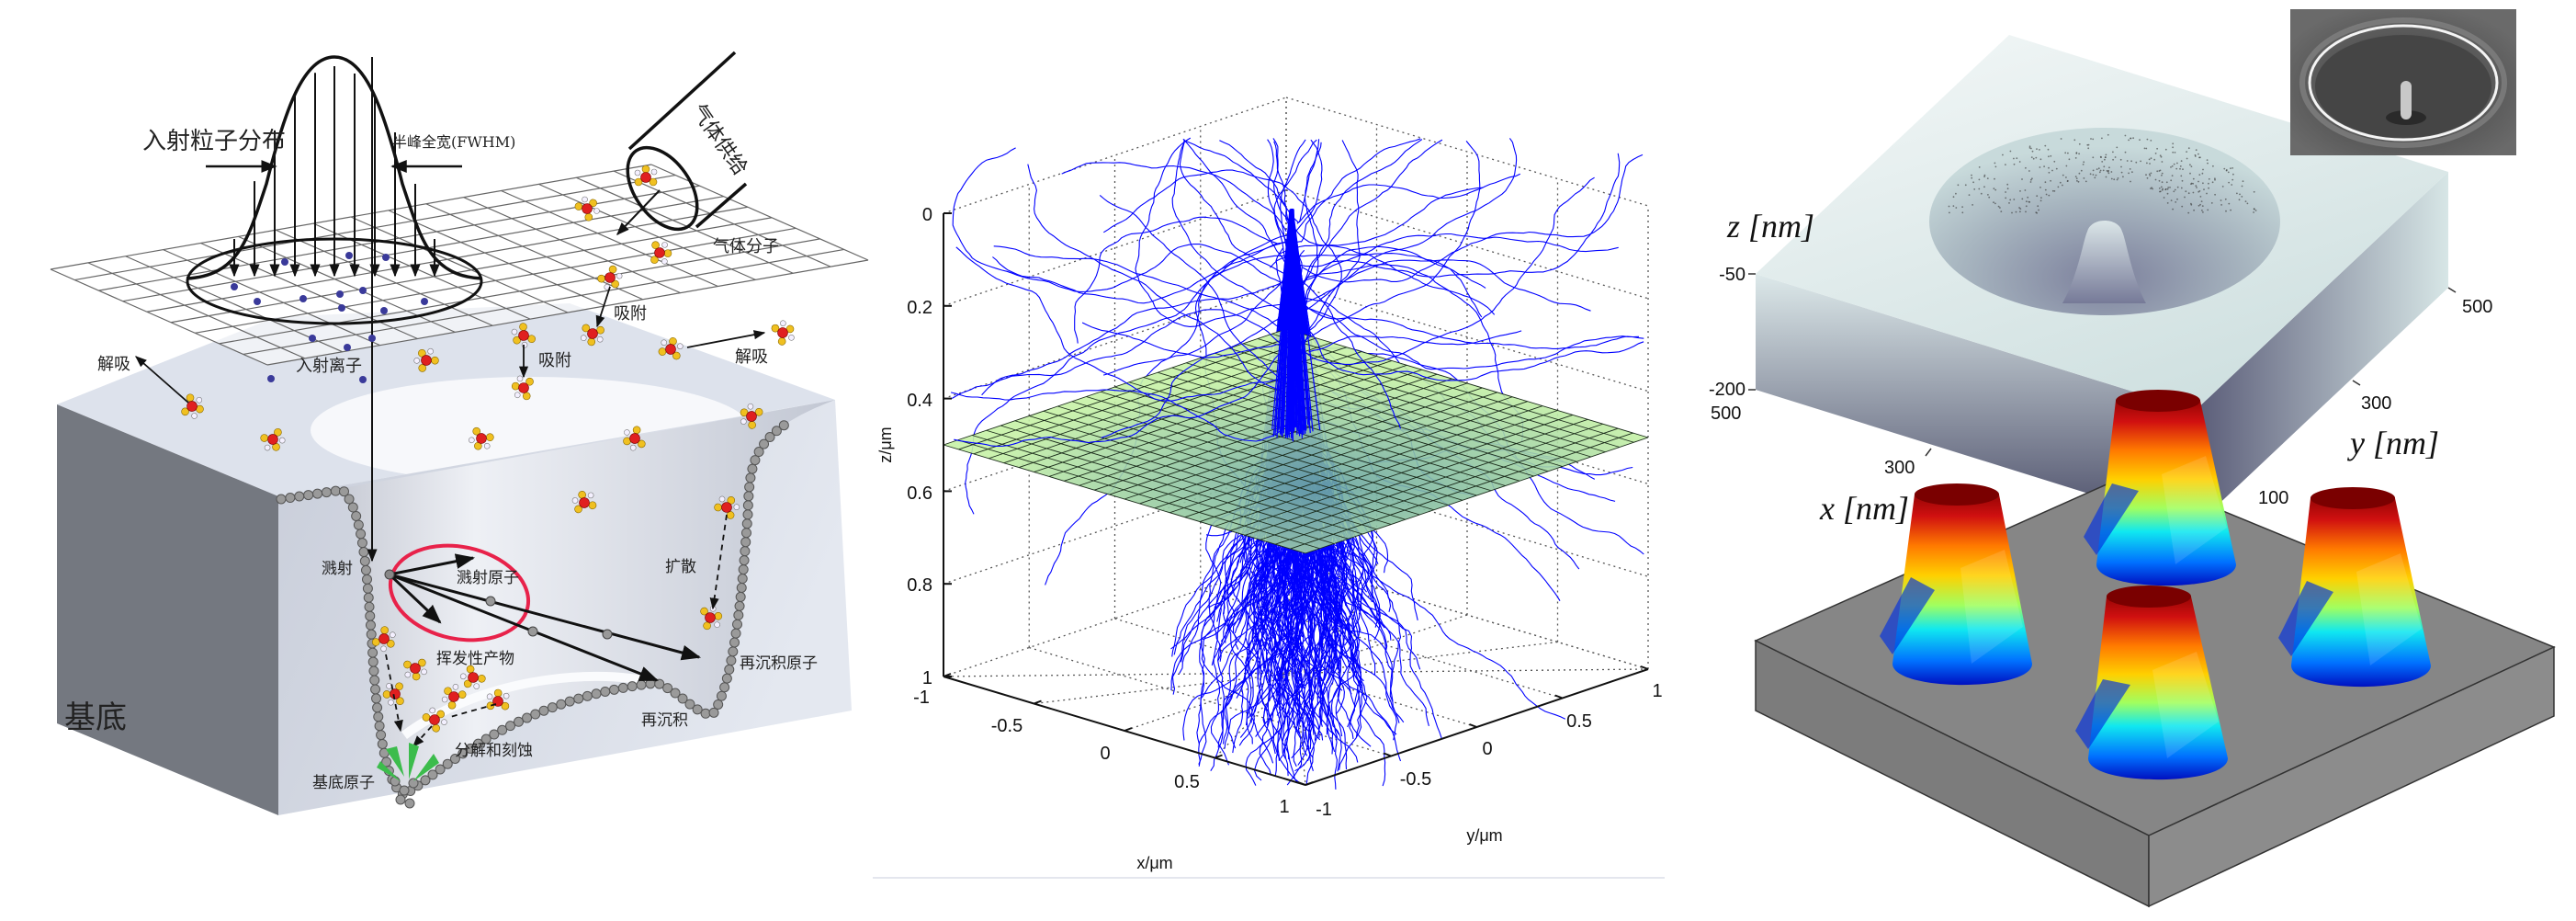 The width and height of the screenshot is (2576, 921). What do you see at coordinates (607, 634) in the screenshot?
I see `flying-atom` at bounding box center [607, 634].